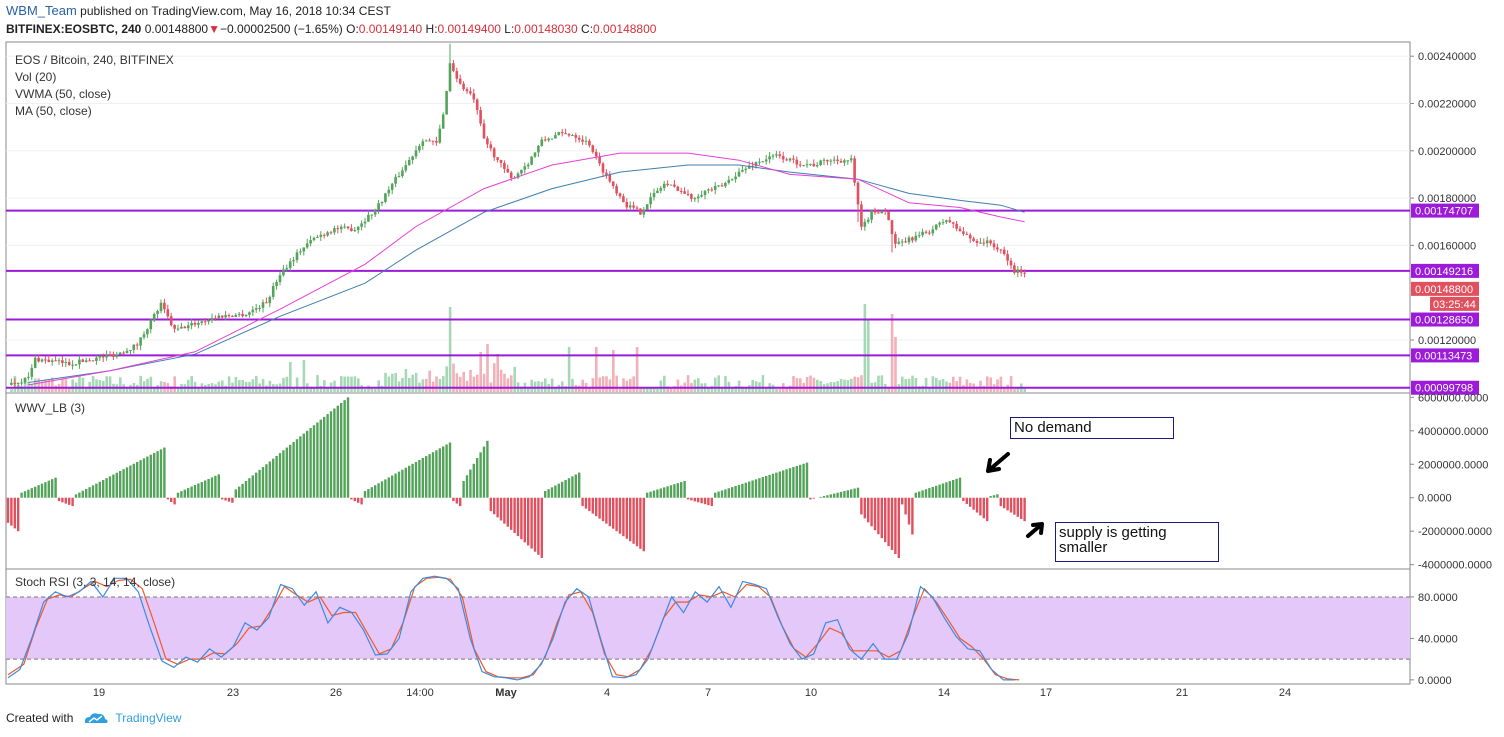 The image size is (1504, 737). Describe the element at coordinates (41, 10) in the screenshot. I see `author-link: WBM_Team` at that location.